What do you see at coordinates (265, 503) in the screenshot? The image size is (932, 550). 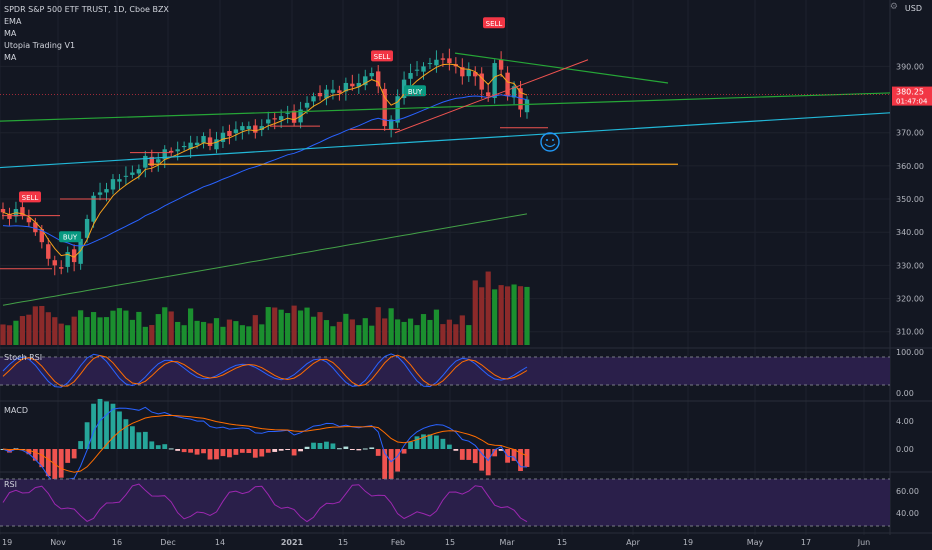 I see `rsi-line` at bounding box center [265, 503].